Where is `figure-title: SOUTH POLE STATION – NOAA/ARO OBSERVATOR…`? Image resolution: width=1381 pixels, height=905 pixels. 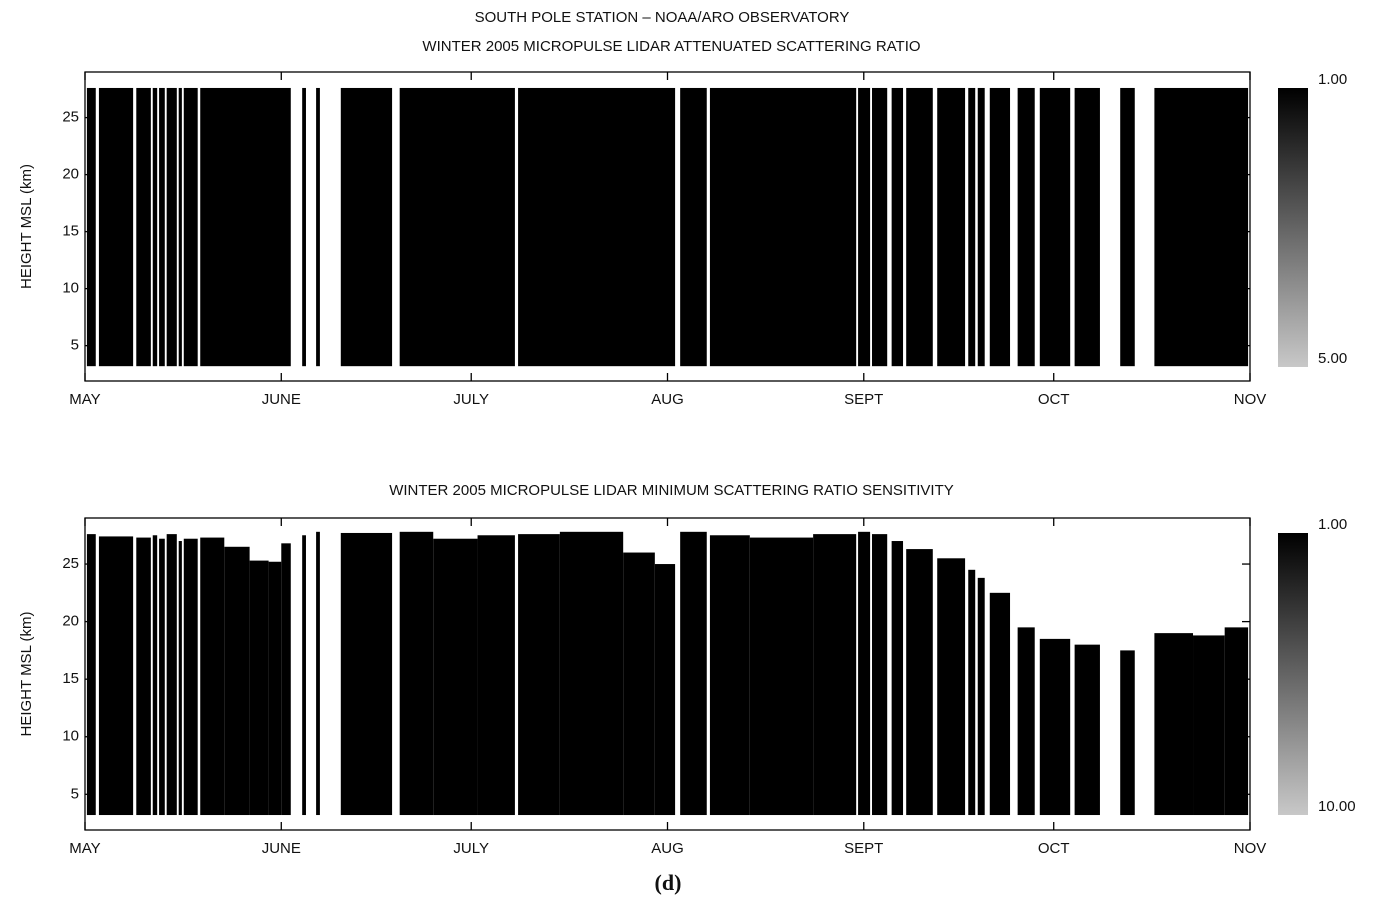
figure-title: SOUTH POLE STATION – NOAA/ARO OBSERVATOR… is located at coordinates (662, 17).